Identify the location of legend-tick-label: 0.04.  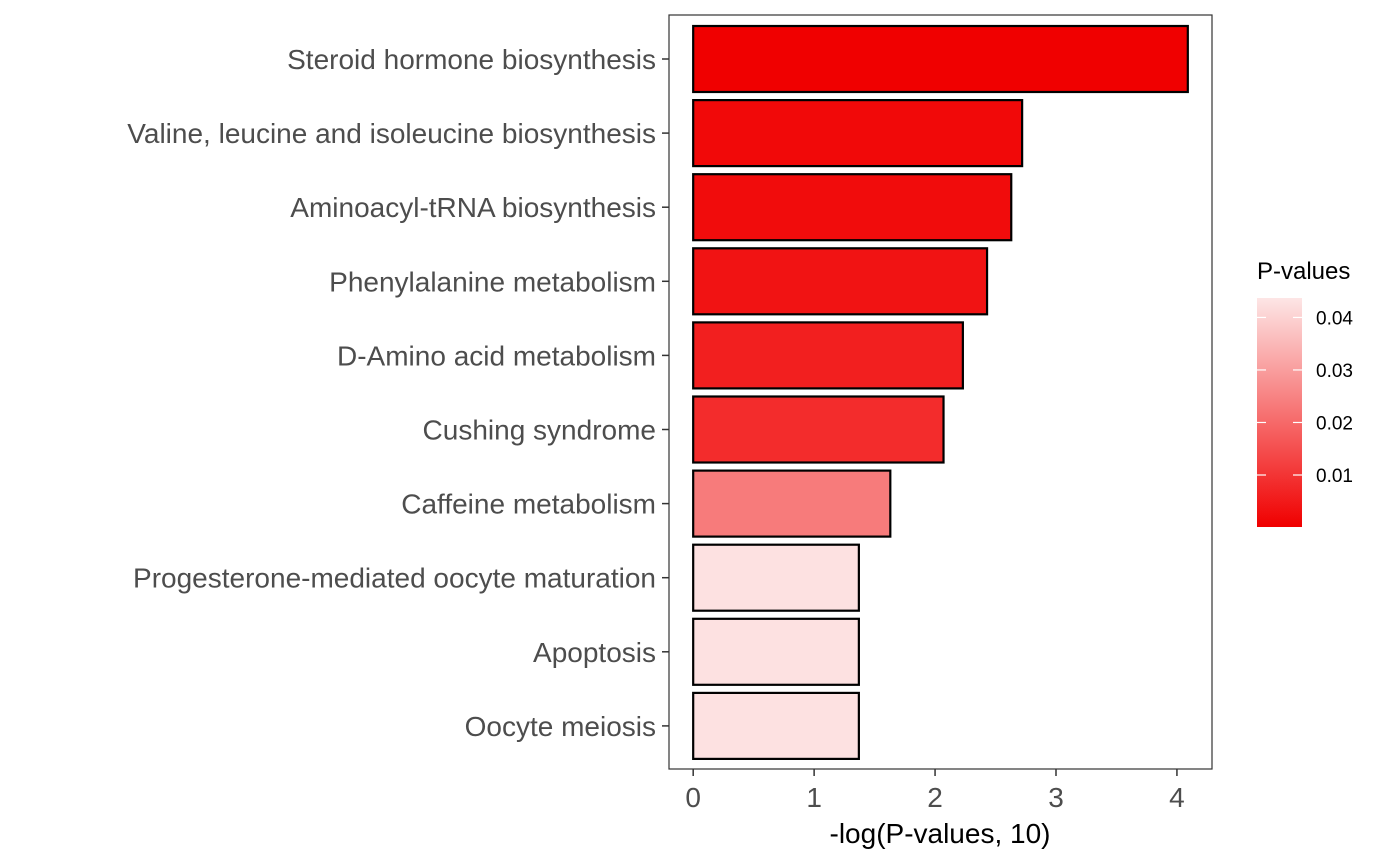
(1334, 318).